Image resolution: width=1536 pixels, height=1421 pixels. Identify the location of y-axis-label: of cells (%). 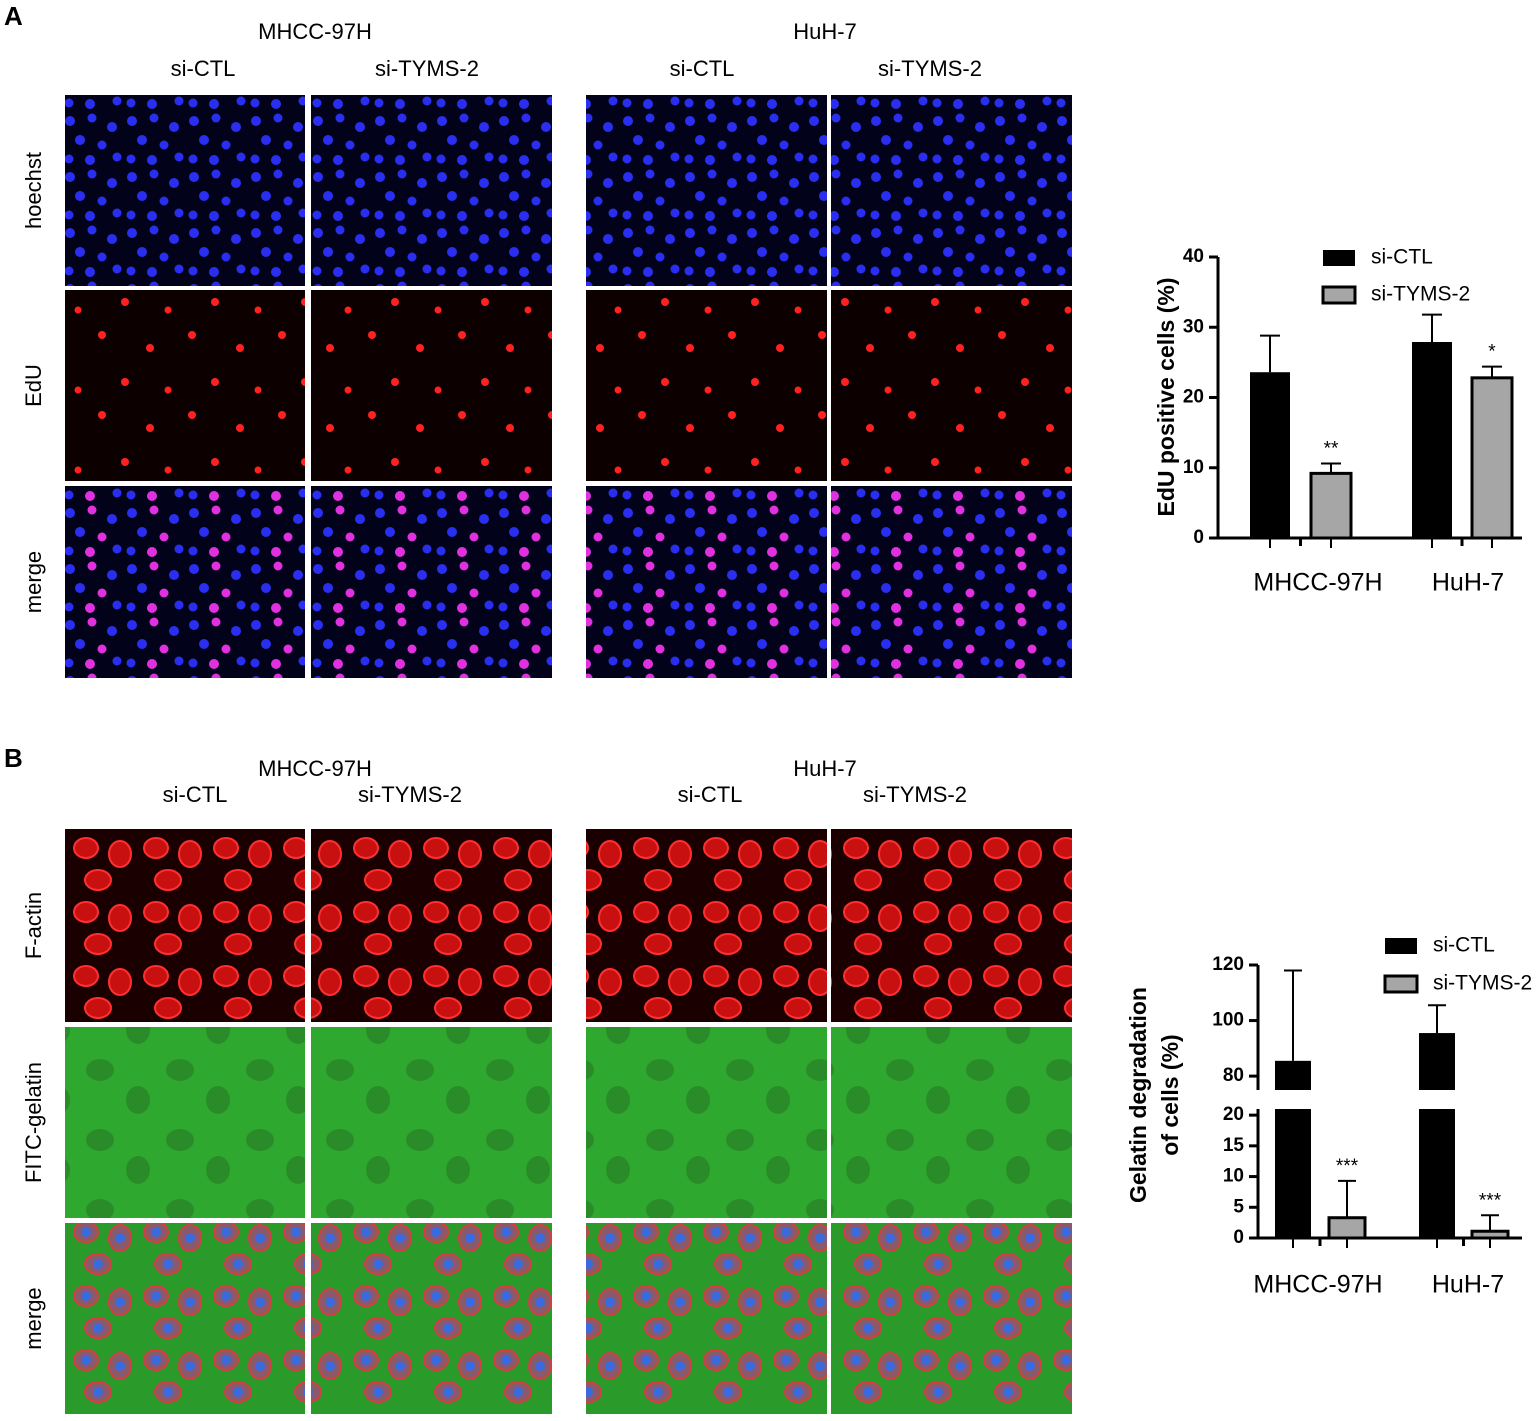
(1170, 1094).